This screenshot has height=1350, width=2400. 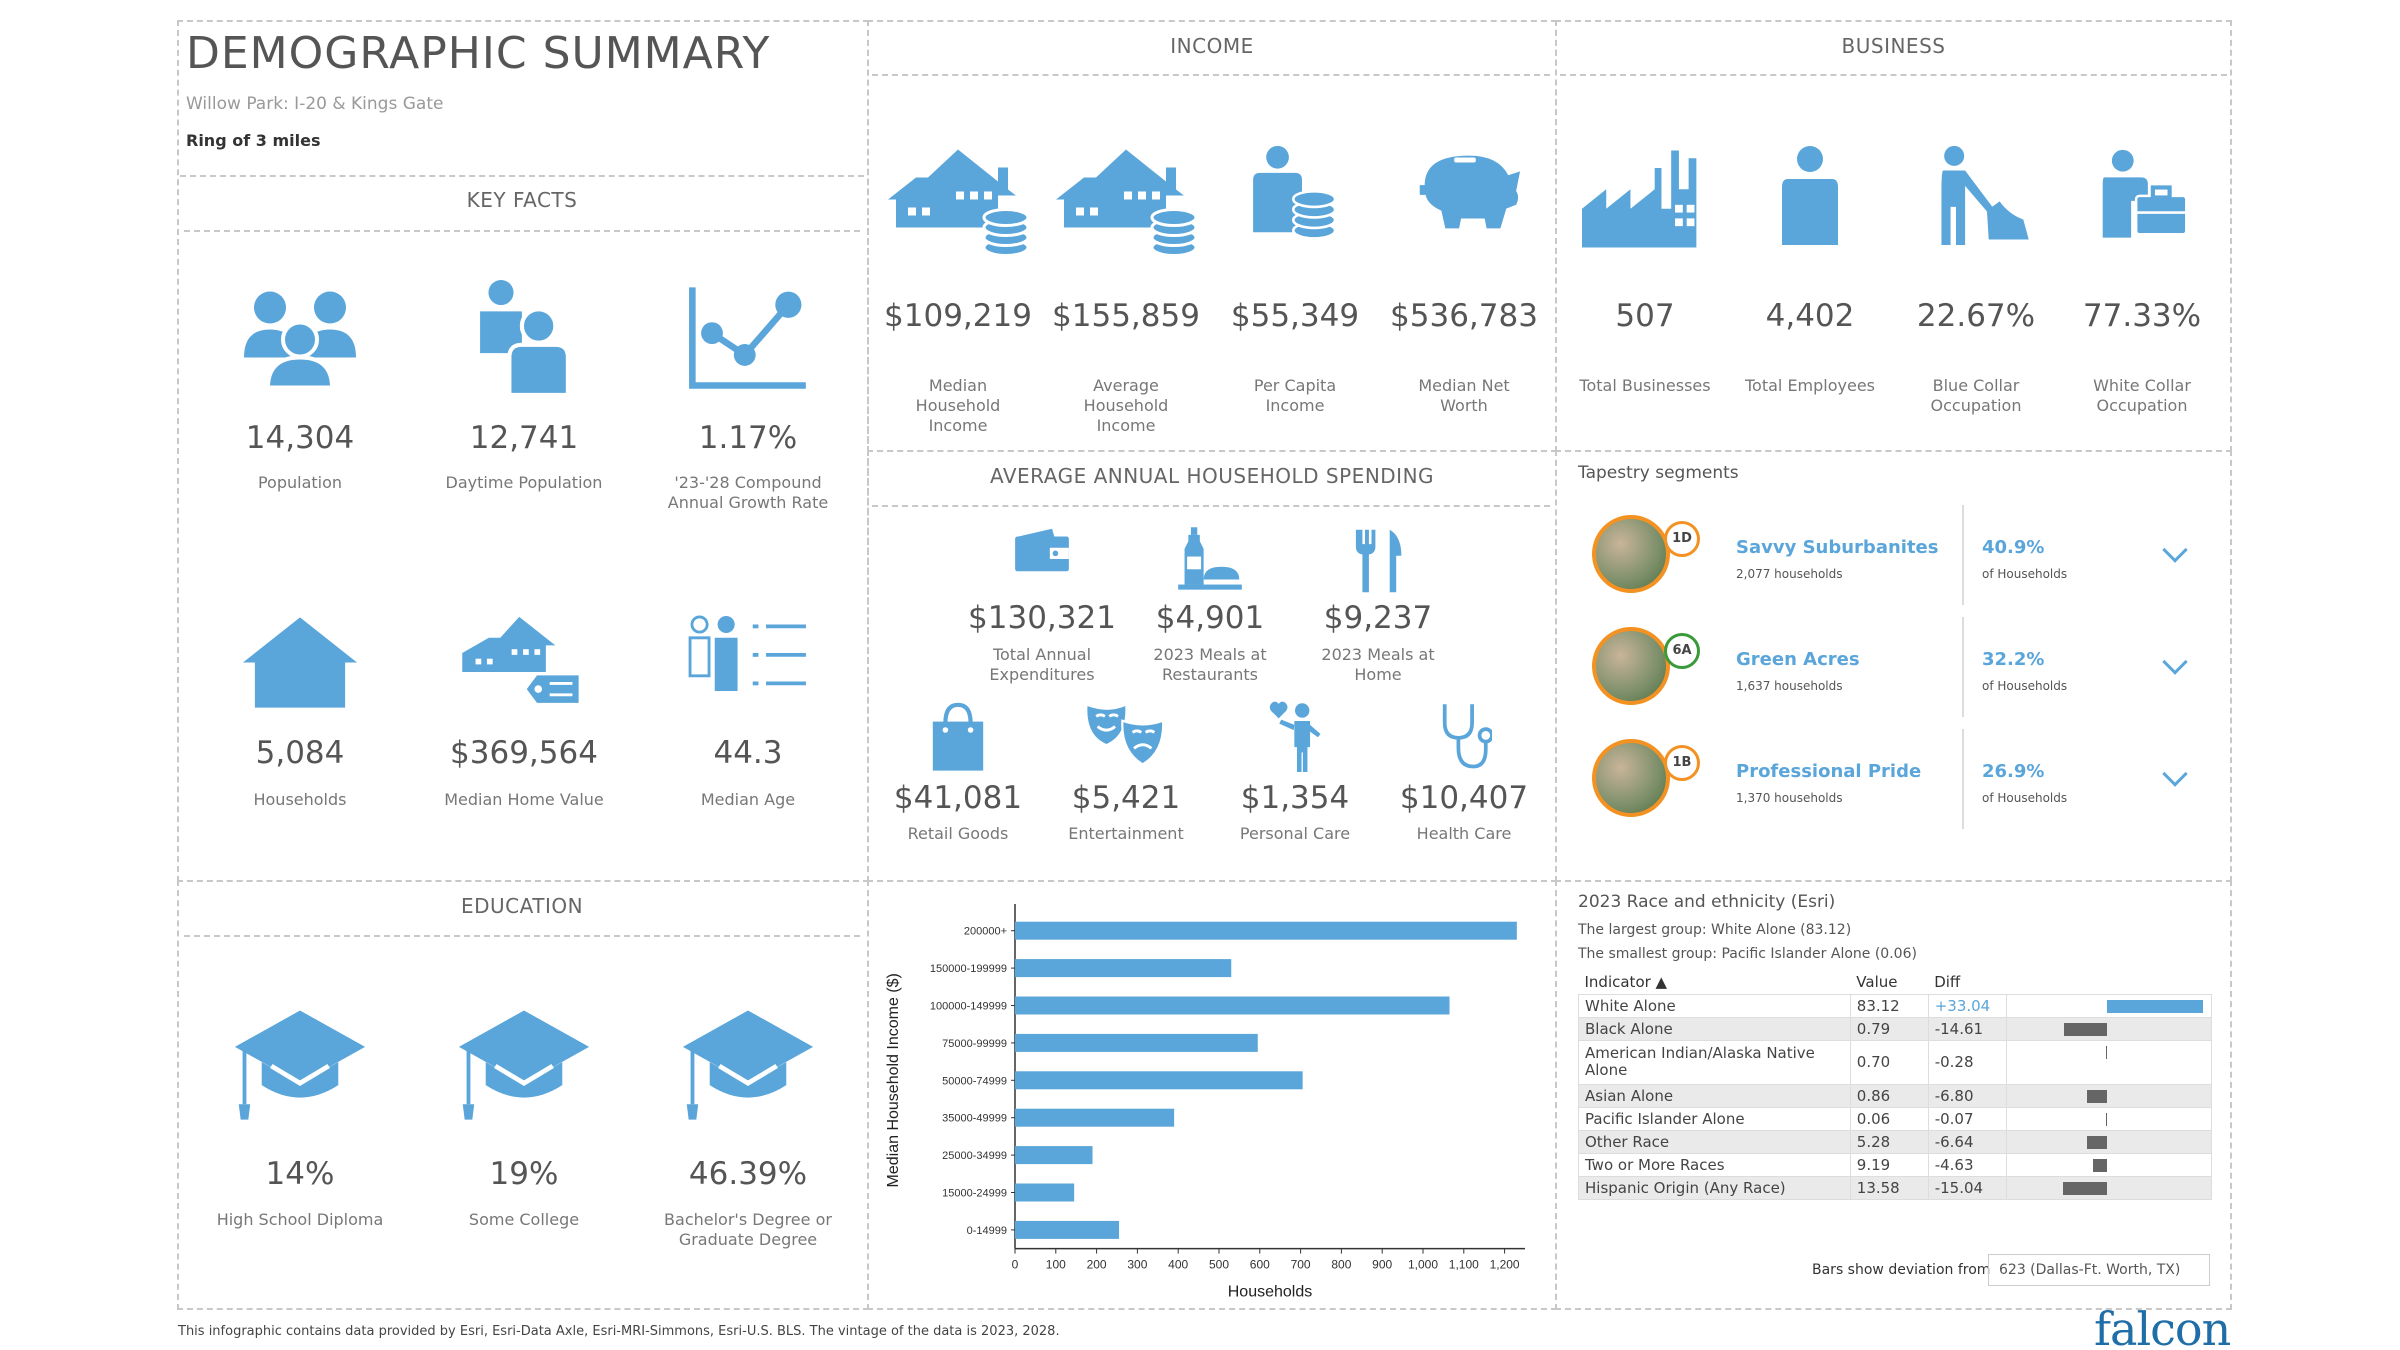 What do you see at coordinates (524, 1219) in the screenshot?
I see `stat-label: Some College` at bounding box center [524, 1219].